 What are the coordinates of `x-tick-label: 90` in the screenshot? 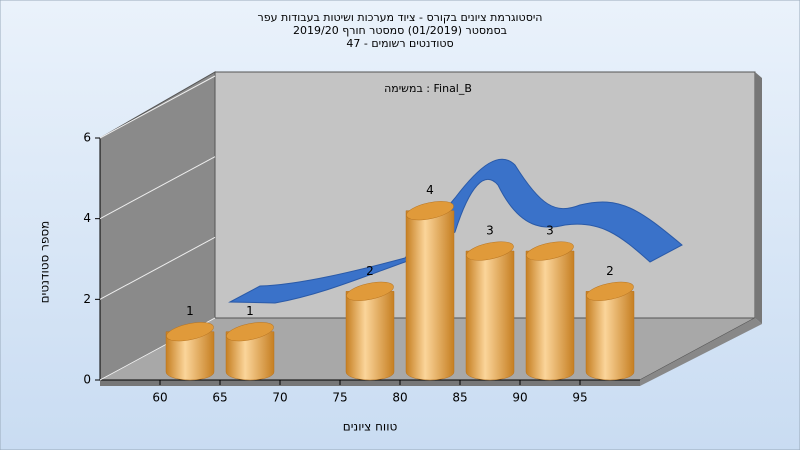 It's located at (519, 398).